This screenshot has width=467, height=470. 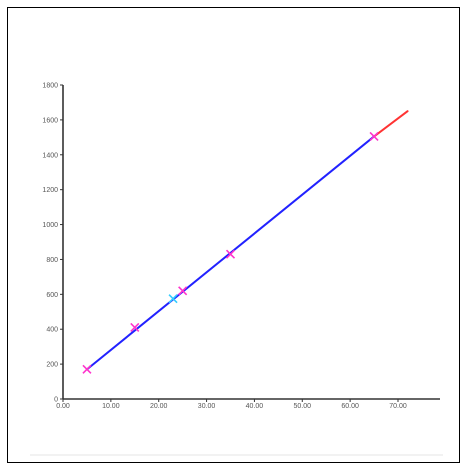 I want to click on x-tick-label: 40.00, so click(x=255, y=406).